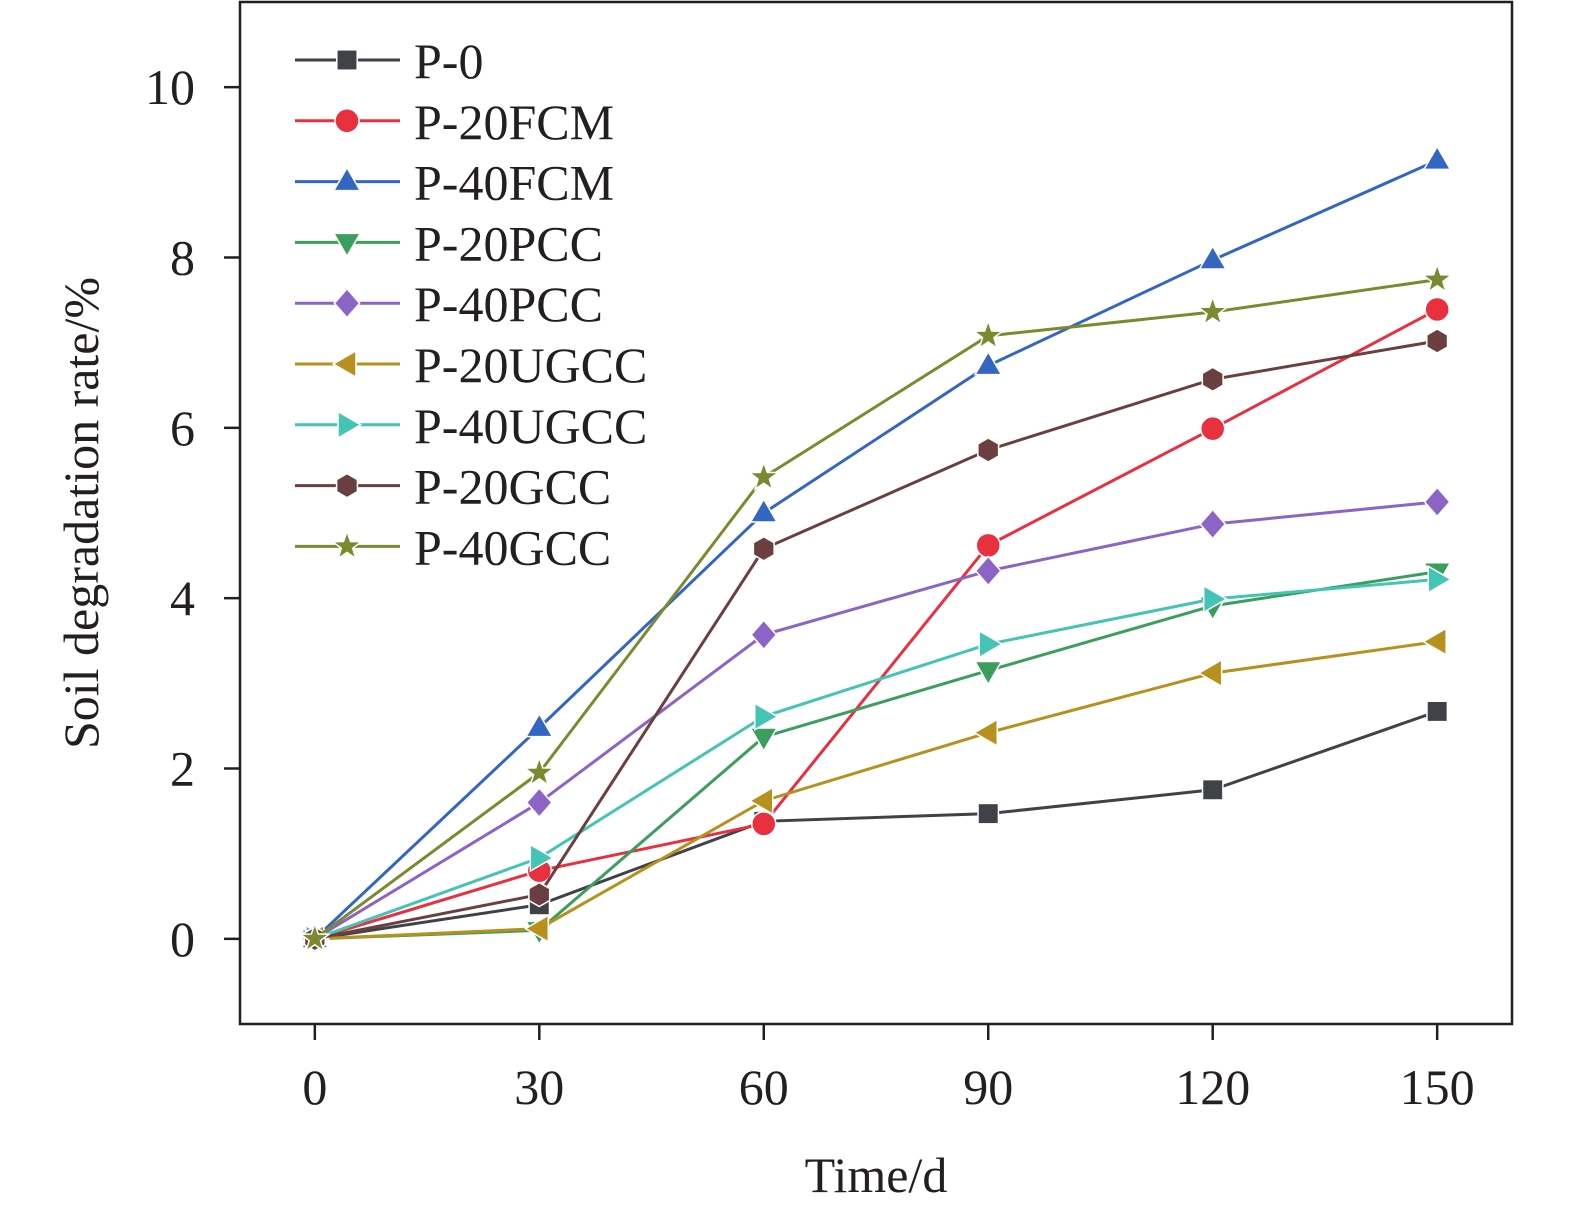 The image size is (1575, 1214). I want to click on legend-item: P-20PCC, so click(449, 243).